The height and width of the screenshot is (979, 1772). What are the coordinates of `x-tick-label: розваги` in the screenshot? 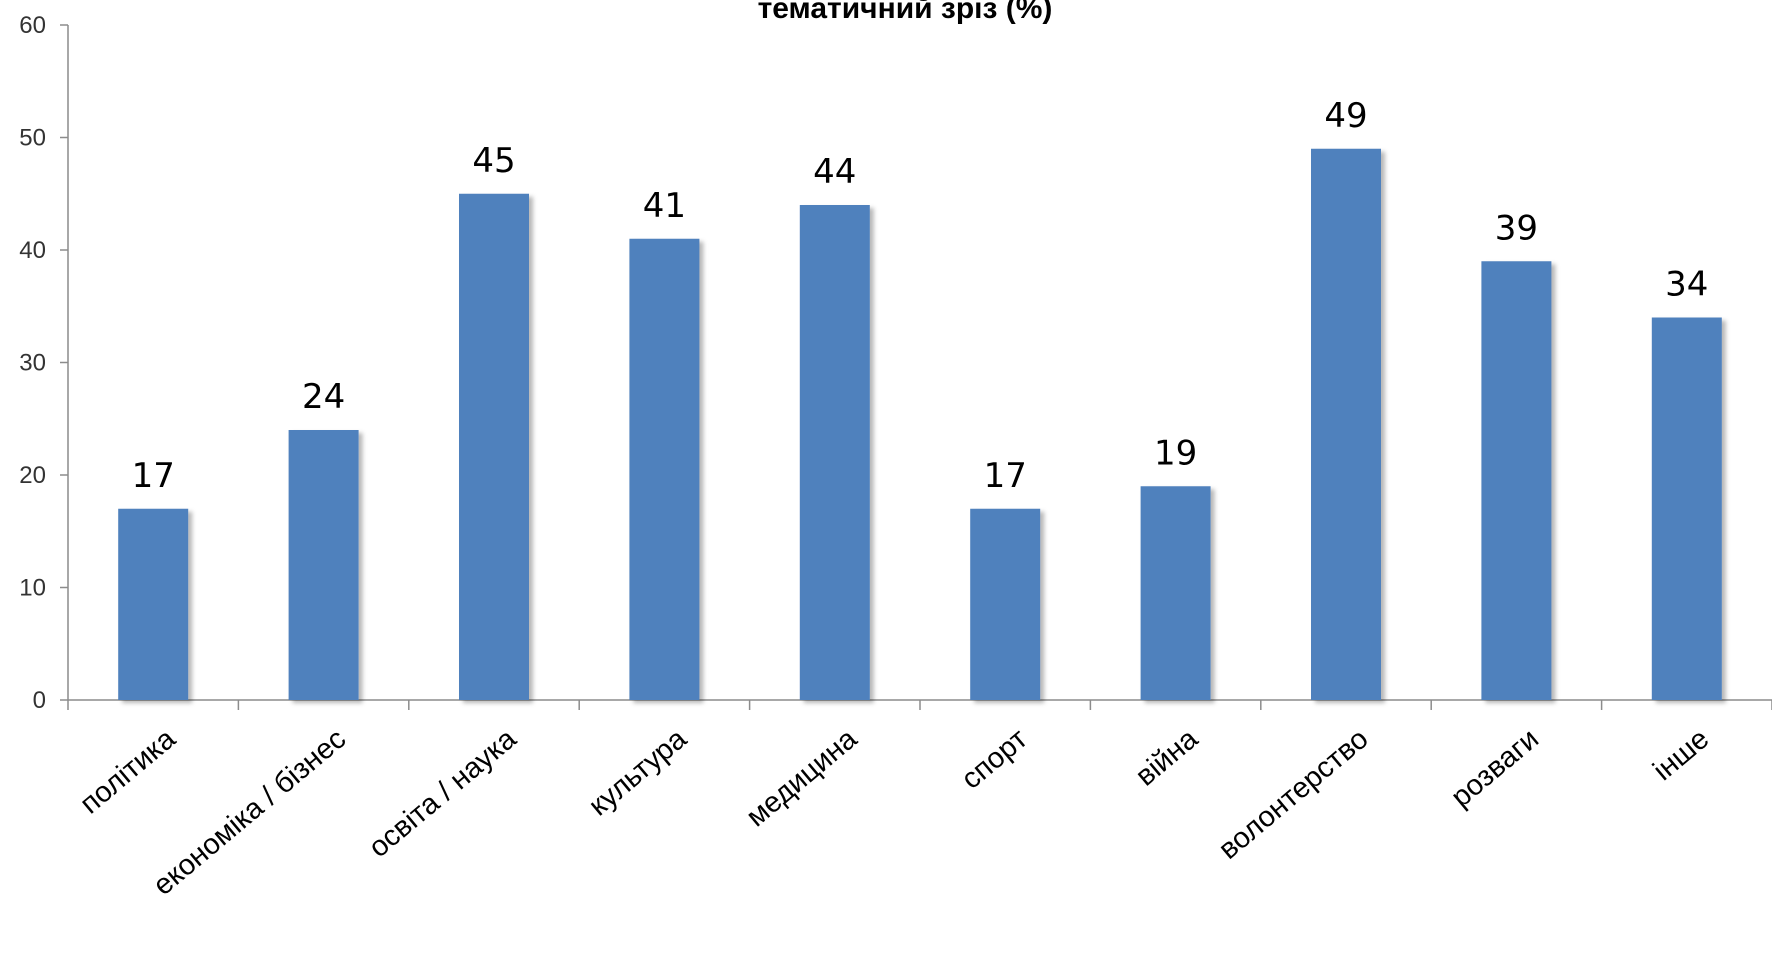 It's located at (1495, 768).